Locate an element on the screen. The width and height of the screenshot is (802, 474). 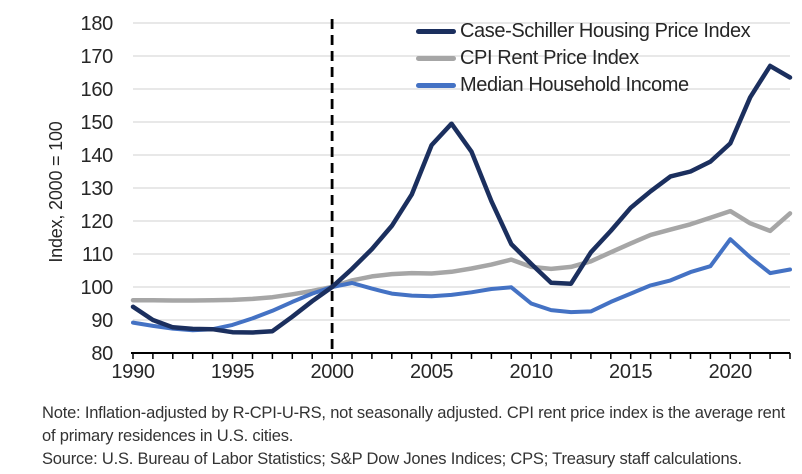
legend-swatch-cpi-rent-price-index is located at coordinates (436, 58).